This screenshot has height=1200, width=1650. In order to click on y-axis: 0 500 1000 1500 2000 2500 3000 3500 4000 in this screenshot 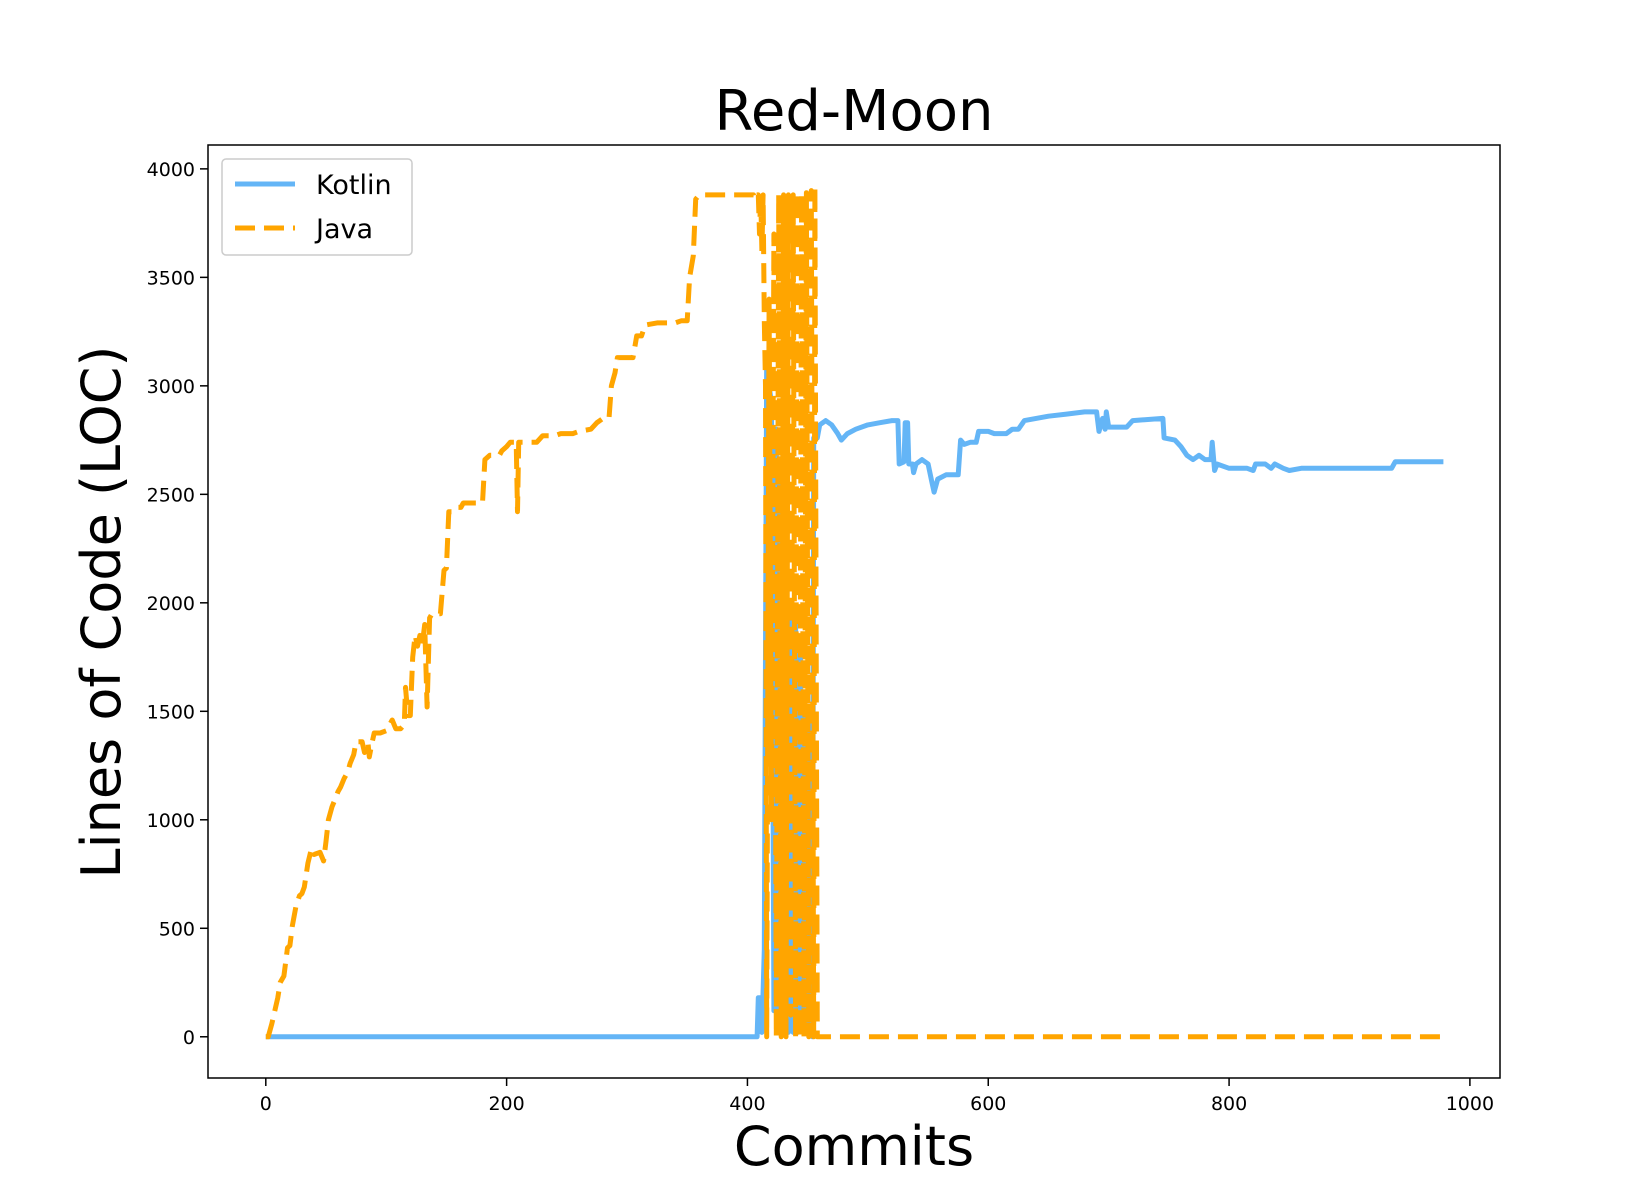, I will do `click(177, 604)`.